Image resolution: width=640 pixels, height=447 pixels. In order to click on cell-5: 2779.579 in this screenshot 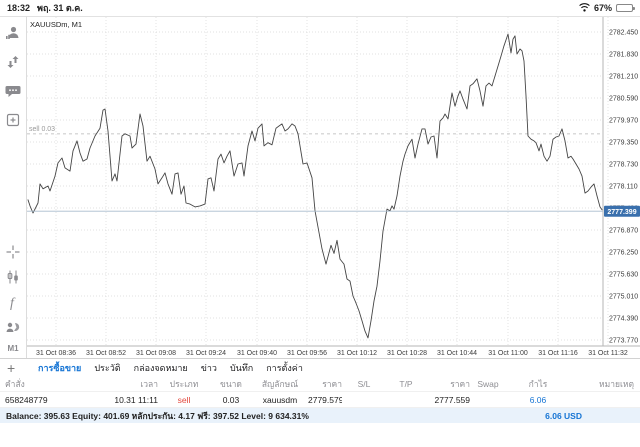, I will do `click(325, 399)`.